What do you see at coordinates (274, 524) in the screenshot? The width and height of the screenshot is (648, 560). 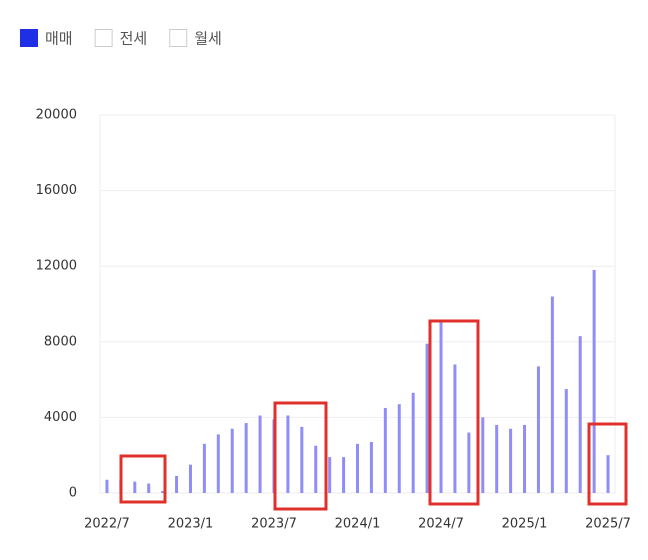 I see `x-tick-label: 2023/7` at bounding box center [274, 524].